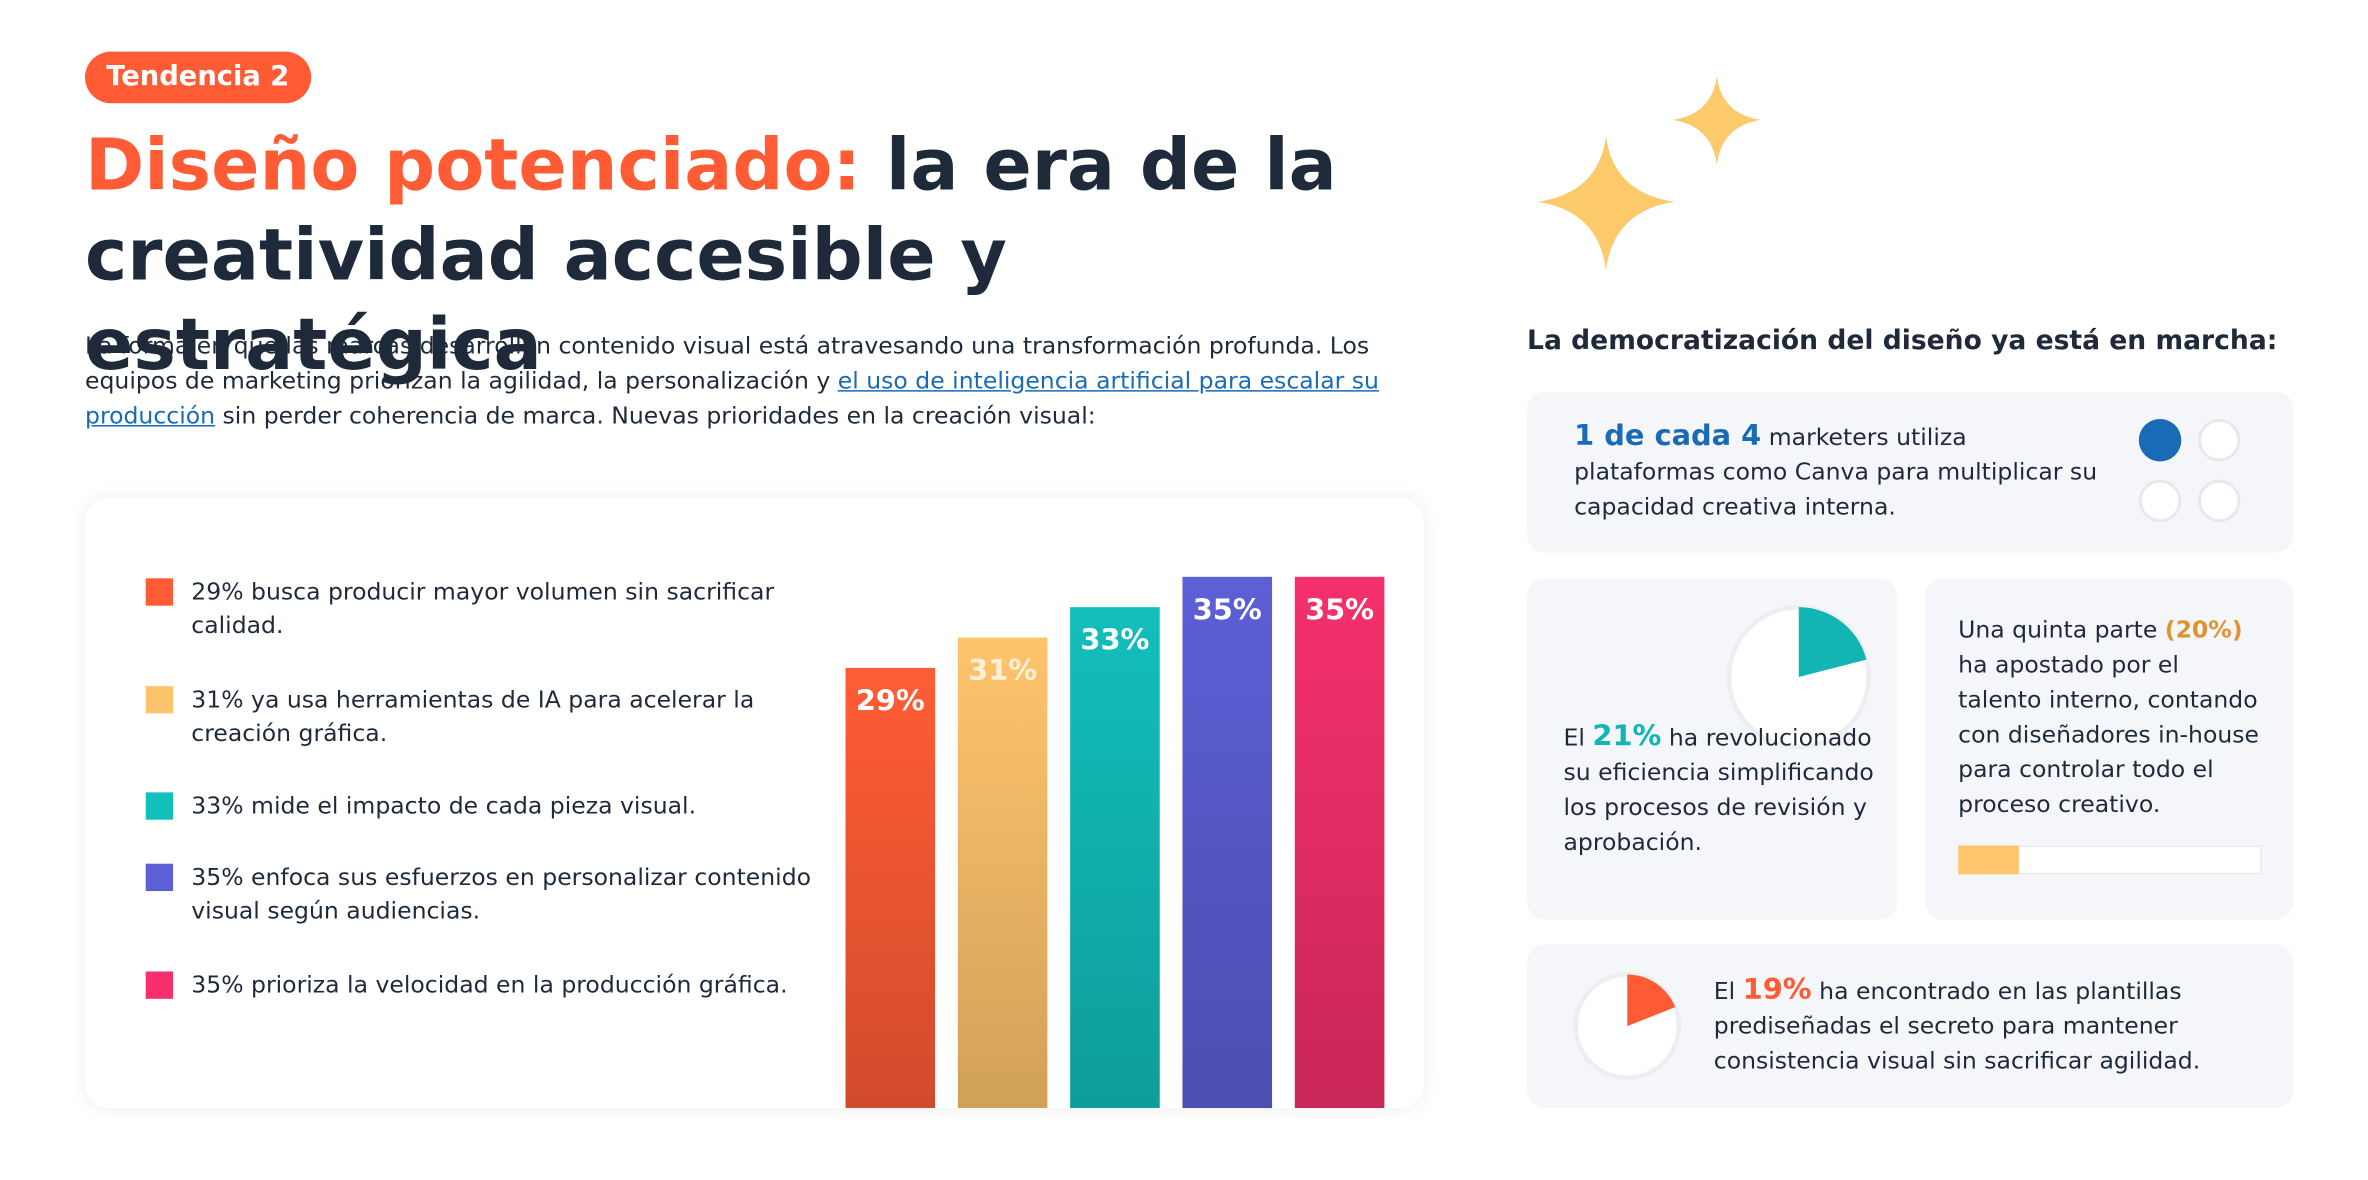 This screenshot has height=1180, width=2368. I want to click on value-label: 31%, so click(1002, 670).